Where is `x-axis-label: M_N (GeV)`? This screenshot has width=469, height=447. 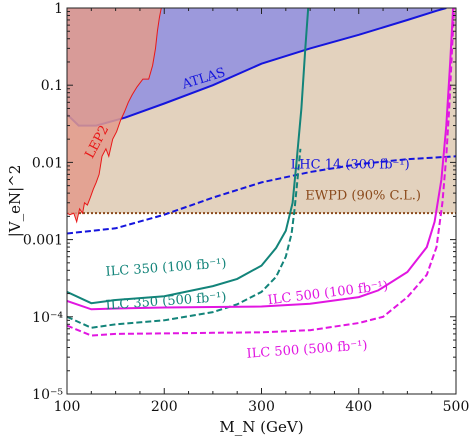 x-axis-label: M_N (GeV) is located at coordinates (261, 427).